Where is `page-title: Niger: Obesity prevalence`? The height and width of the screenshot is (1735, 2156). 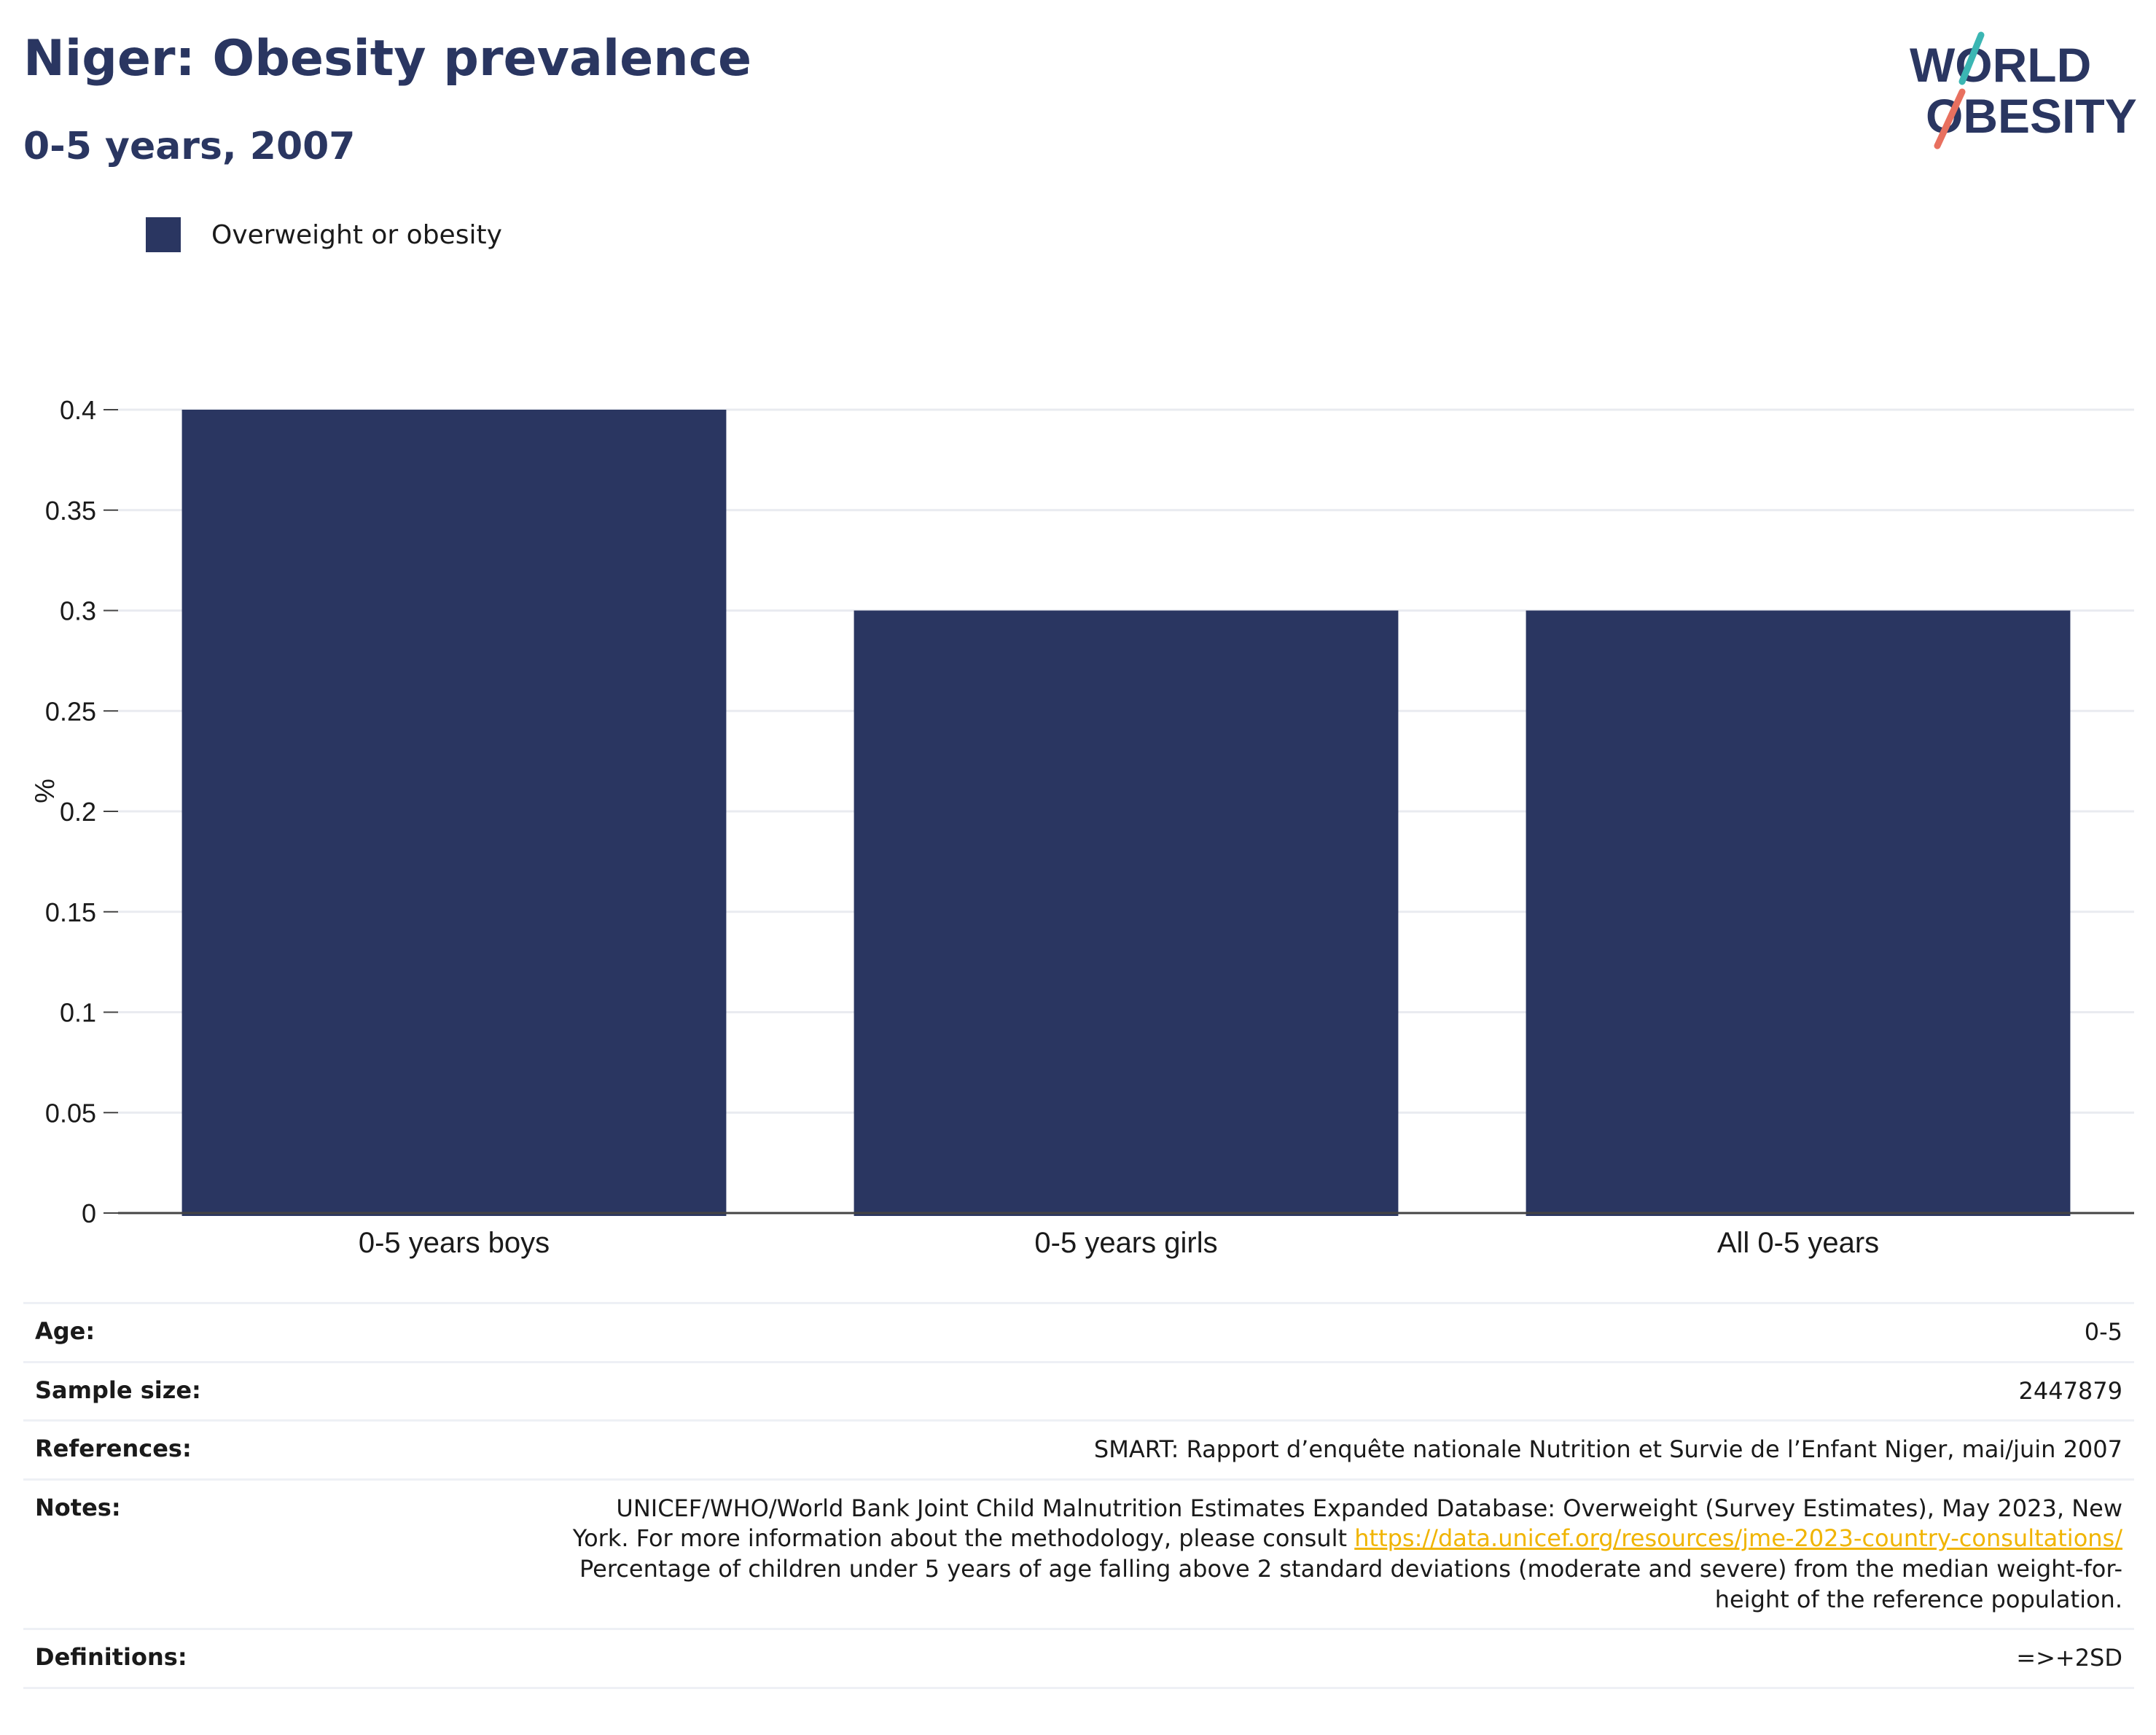
page-title: Niger: Obesity prevalence is located at coordinates (387, 58).